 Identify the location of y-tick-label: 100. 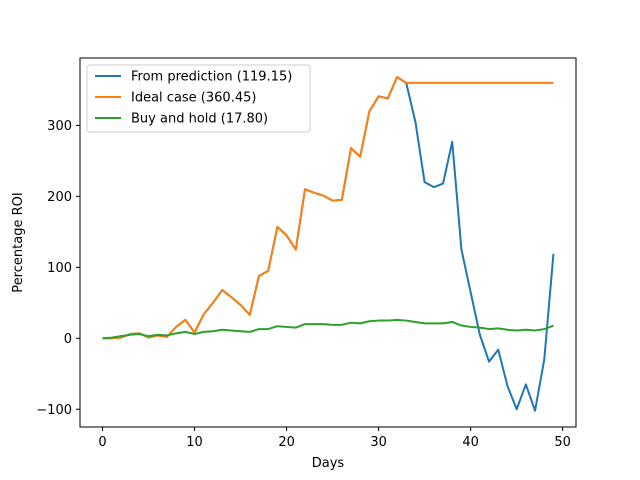
(59, 268).